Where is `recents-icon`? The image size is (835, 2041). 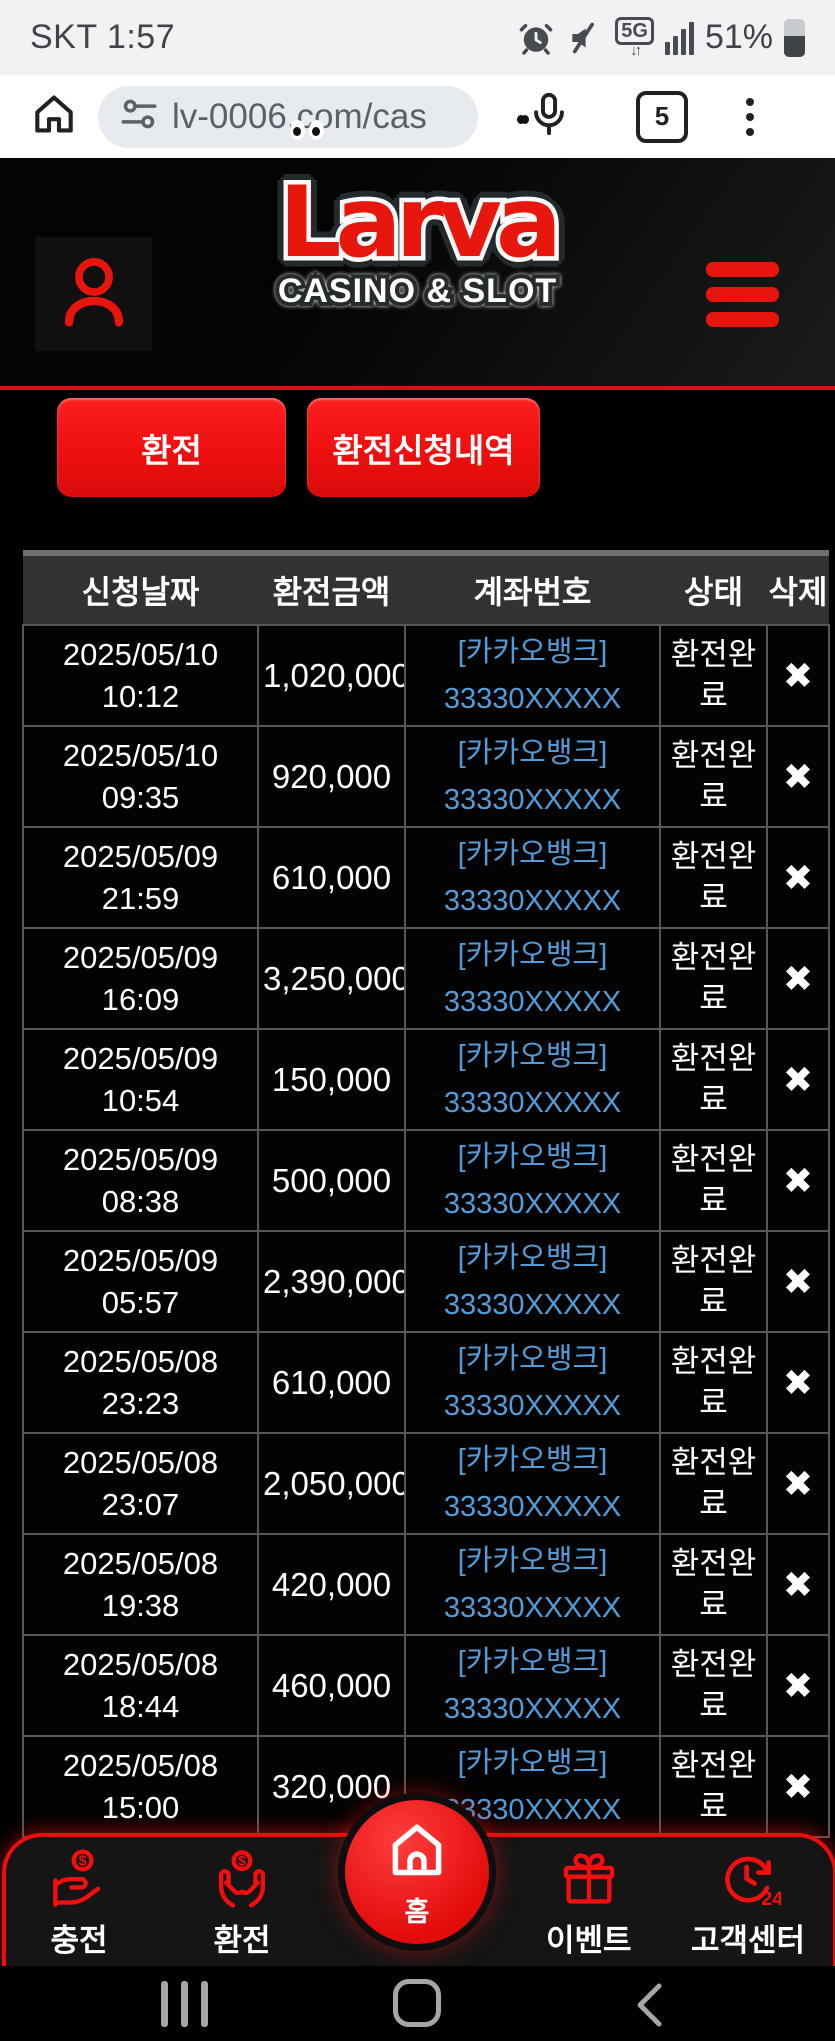 recents-icon is located at coordinates (184, 2004).